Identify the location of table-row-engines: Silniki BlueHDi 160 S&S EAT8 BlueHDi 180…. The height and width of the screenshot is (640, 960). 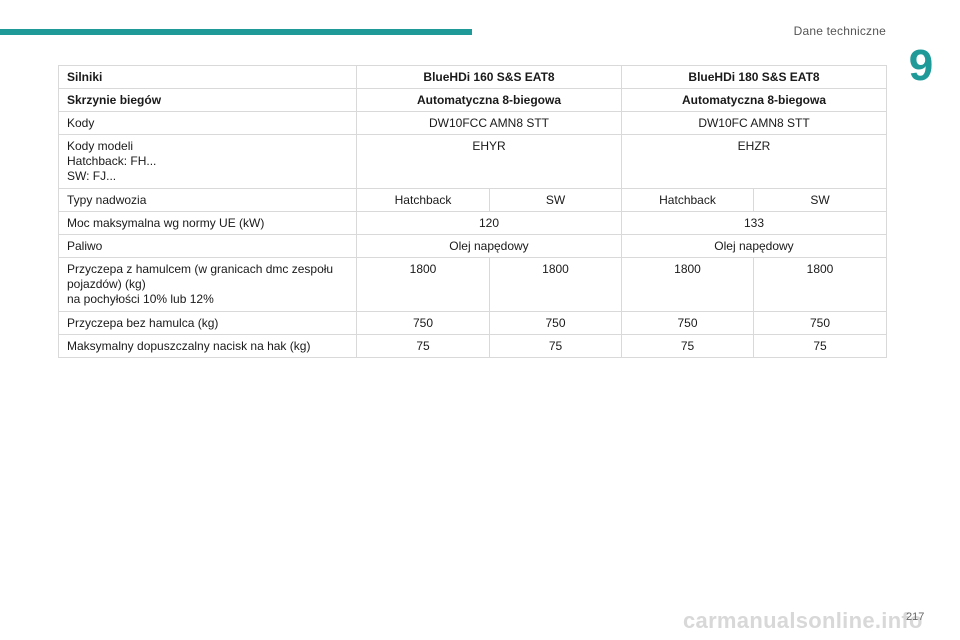
(472, 77).